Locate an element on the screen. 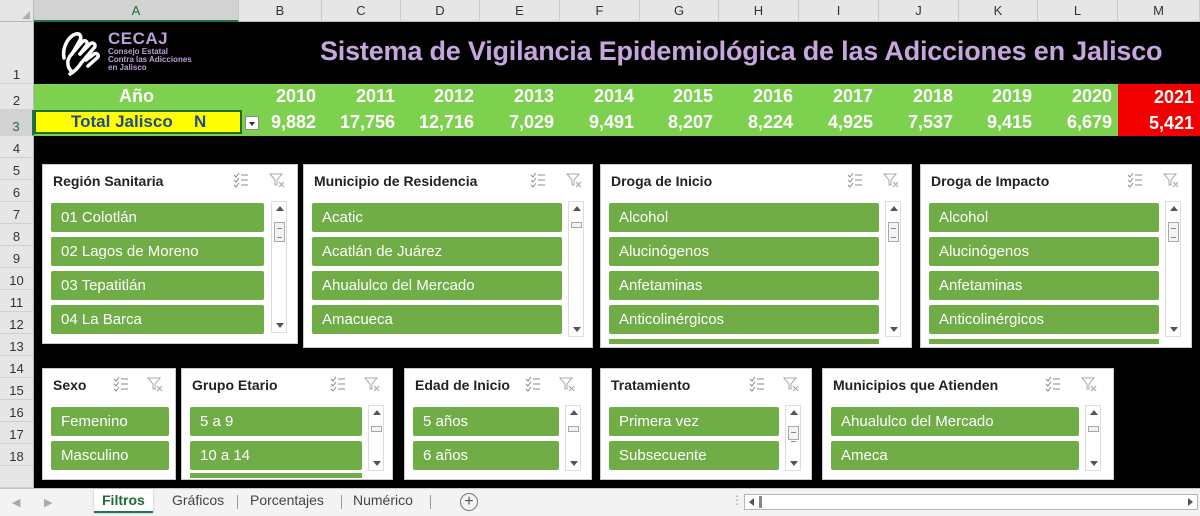  tab-graficos: Gráficos is located at coordinates (198, 500).